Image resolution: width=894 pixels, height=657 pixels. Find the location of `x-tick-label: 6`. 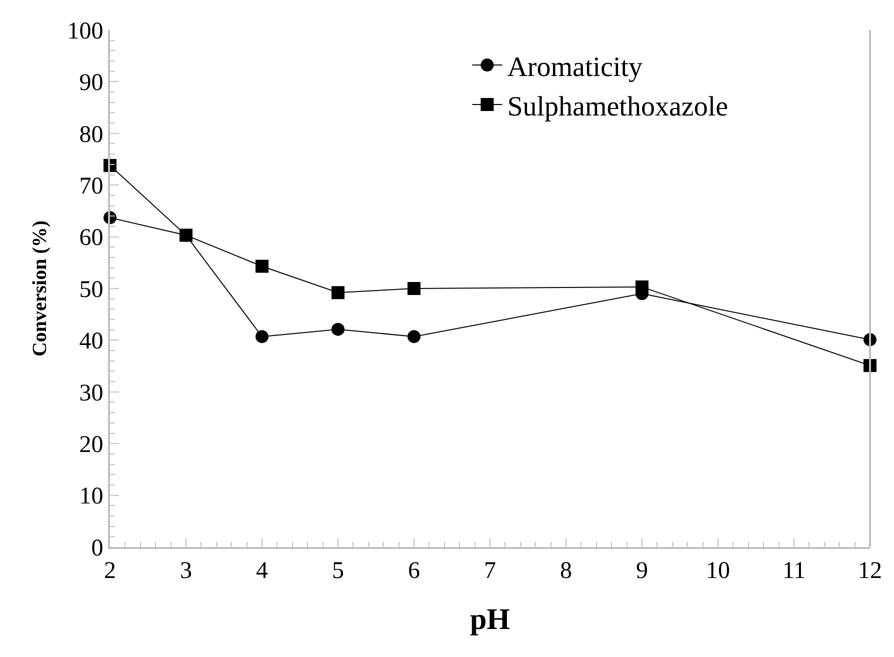

x-tick-label: 6 is located at coordinates (414, 571).